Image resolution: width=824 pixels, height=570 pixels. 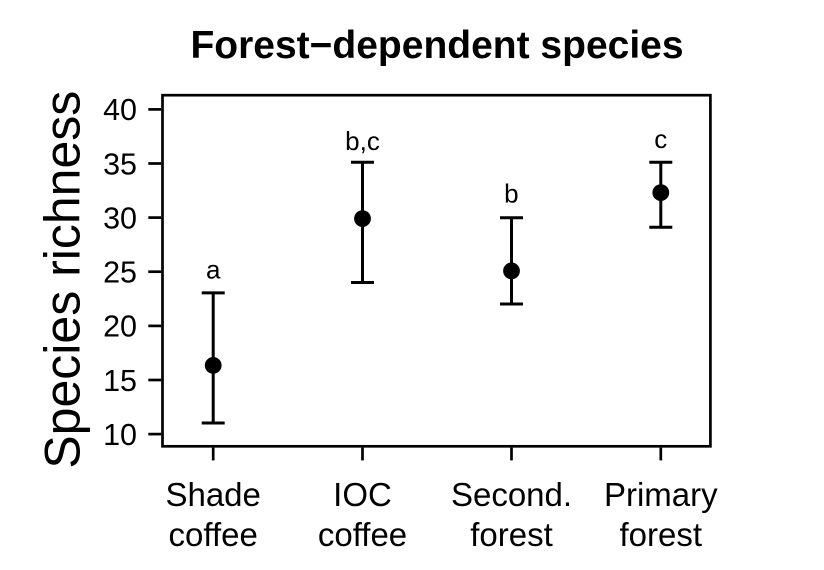 I want to click on svg-text: 15, so click(x=120, y=381).